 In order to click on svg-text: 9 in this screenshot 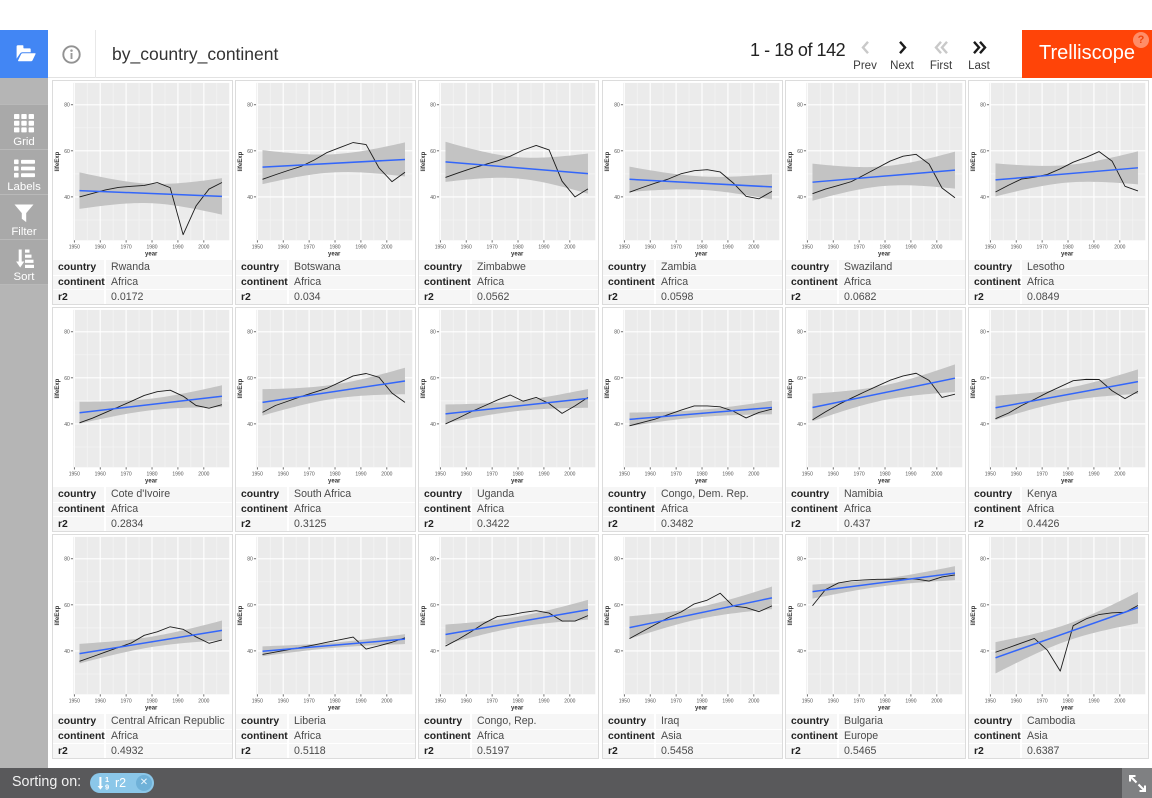, I will do `click(107, 786)`.